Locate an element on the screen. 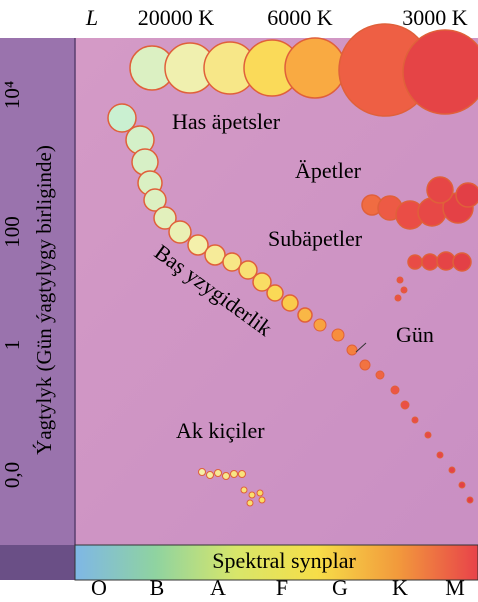 This screenshot has height=602, width=478. spectral-class: B is located at coordinates (157, 587).